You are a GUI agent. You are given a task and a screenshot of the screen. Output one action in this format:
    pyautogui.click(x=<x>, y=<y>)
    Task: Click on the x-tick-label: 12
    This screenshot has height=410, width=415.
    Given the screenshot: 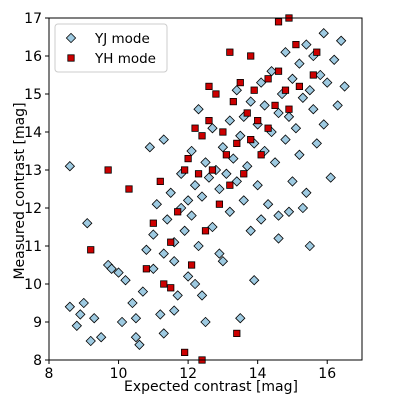 What is the action you would take?
    pyautogui.click(x=188, y=374)
    